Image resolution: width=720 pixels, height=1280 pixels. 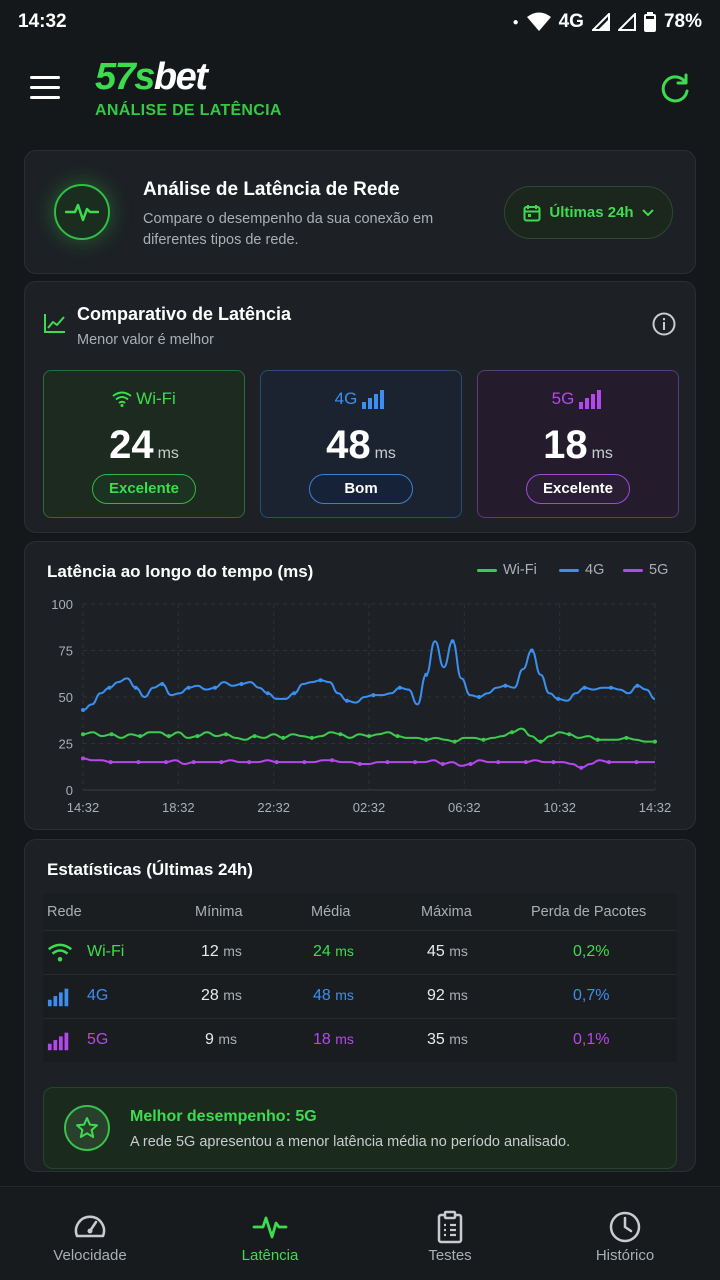 I want to click on status-badge: Excelente, so click(x=144, y=489).